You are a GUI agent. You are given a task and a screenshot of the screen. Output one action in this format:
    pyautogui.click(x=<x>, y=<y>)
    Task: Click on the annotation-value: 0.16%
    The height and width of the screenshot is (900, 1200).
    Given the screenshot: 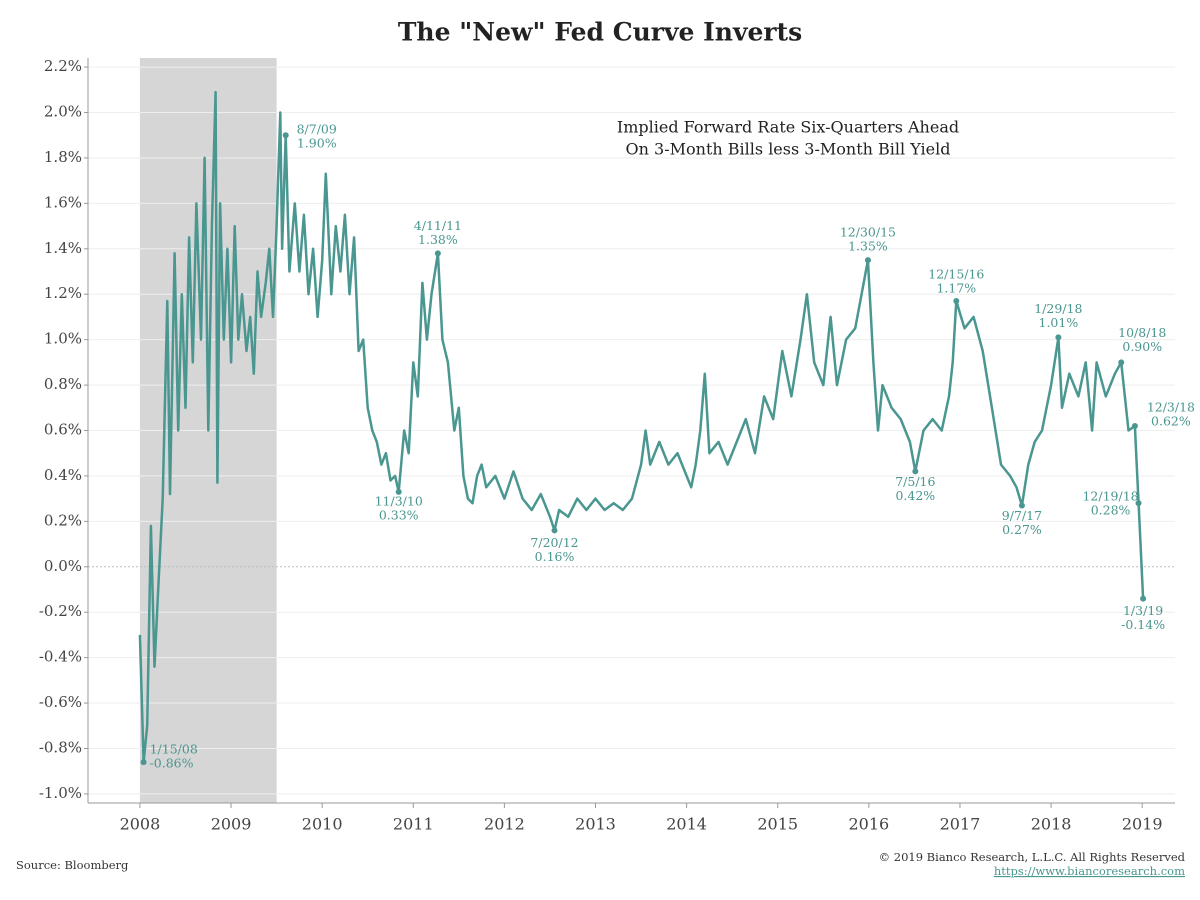 What is the action you would take?
    pyautogui.click(x=555, y=556)
    